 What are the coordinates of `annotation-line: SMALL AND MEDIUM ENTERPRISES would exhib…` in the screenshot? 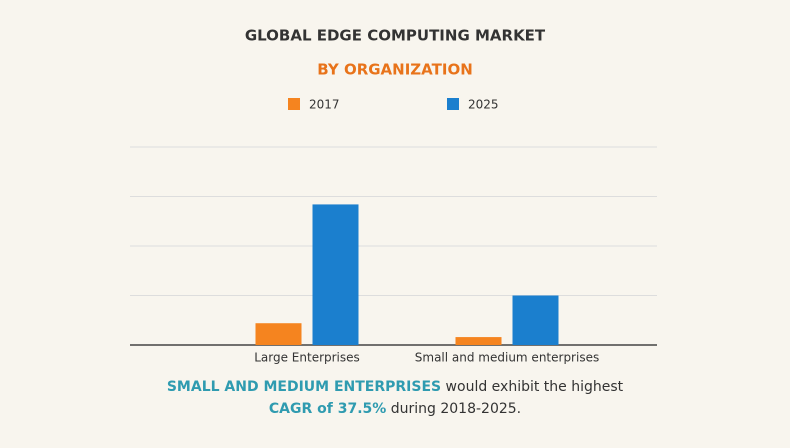 It's located at (395, 387).